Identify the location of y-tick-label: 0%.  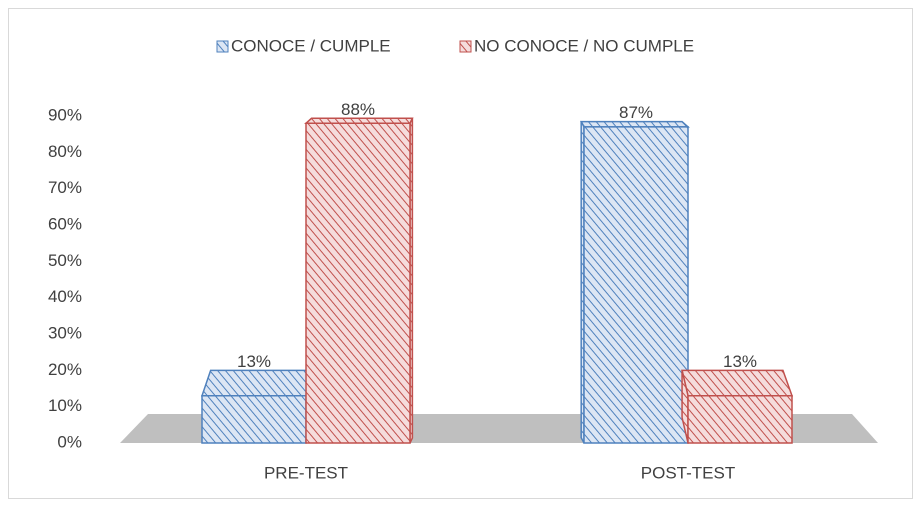
(69, 441).